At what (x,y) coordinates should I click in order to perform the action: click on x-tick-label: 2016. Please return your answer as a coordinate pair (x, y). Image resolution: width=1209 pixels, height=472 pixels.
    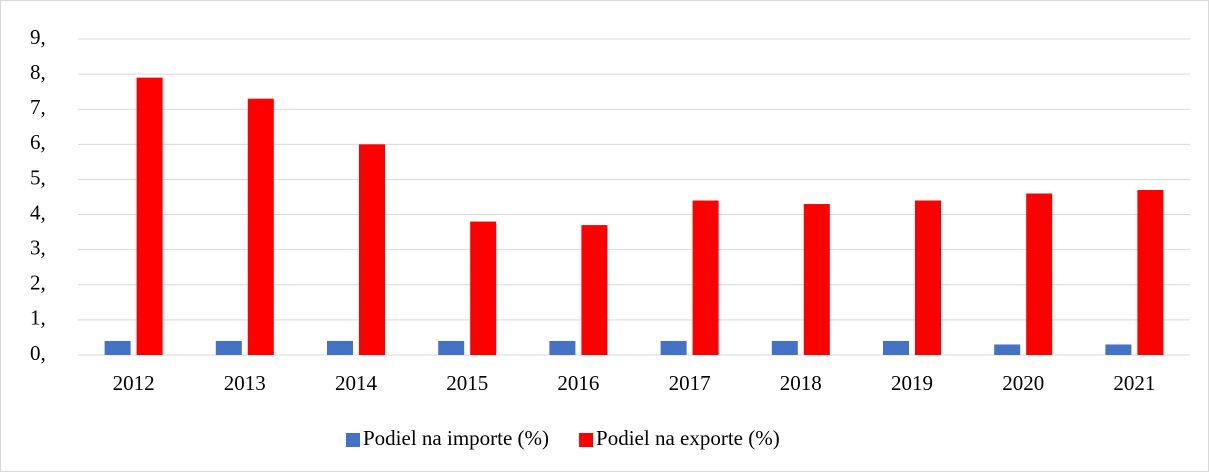
    Looking at the image, I should click on (578, 383).